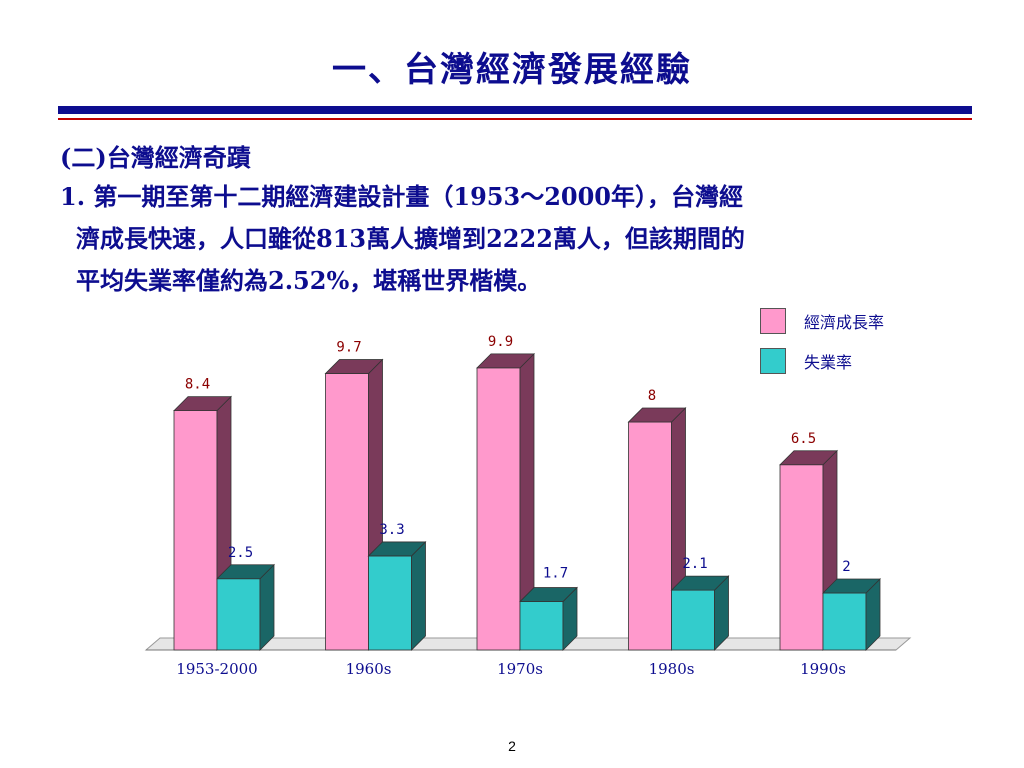  Describe the element at coordinates (155, 157) in the screenshot. I see `section-subheading: (二)台灣經濟奇蹟` at that location.